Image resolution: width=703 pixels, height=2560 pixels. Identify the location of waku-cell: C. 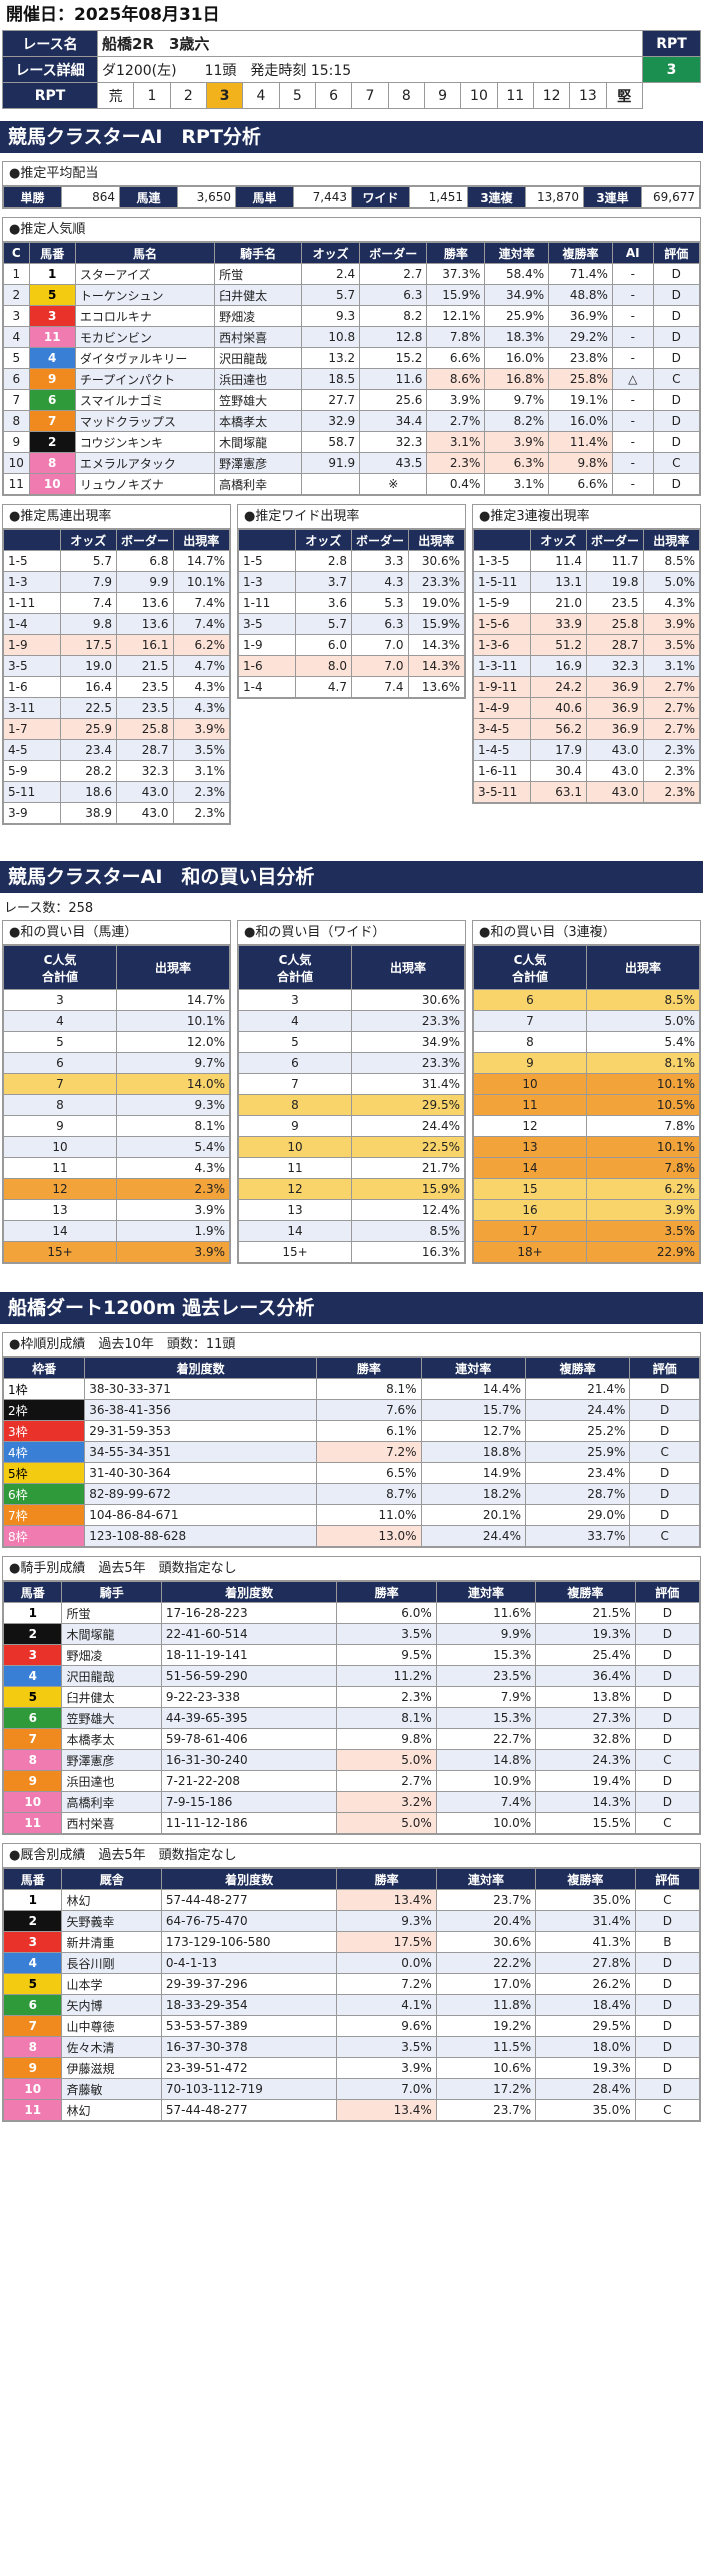
(664, 1452).